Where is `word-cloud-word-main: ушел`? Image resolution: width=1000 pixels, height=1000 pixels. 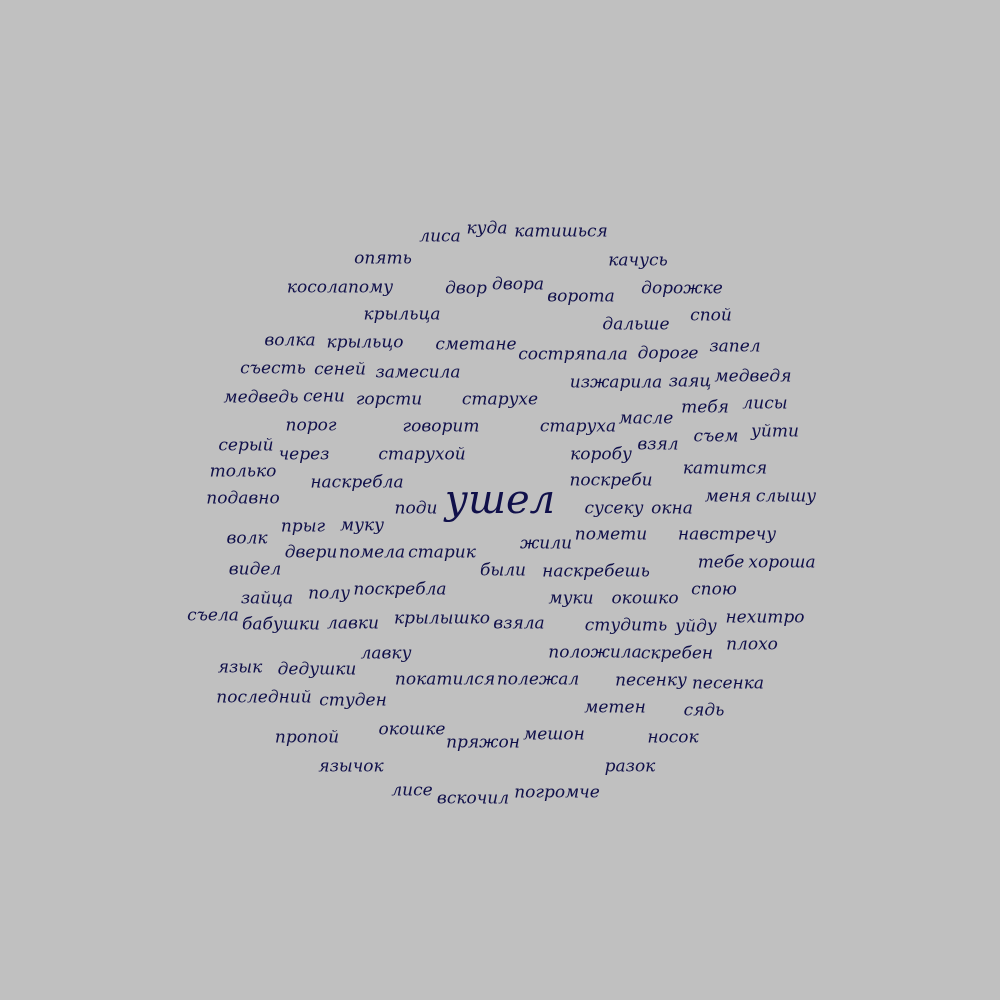
word-cloud-word-main: ушел is located at coordinates (500, 500).